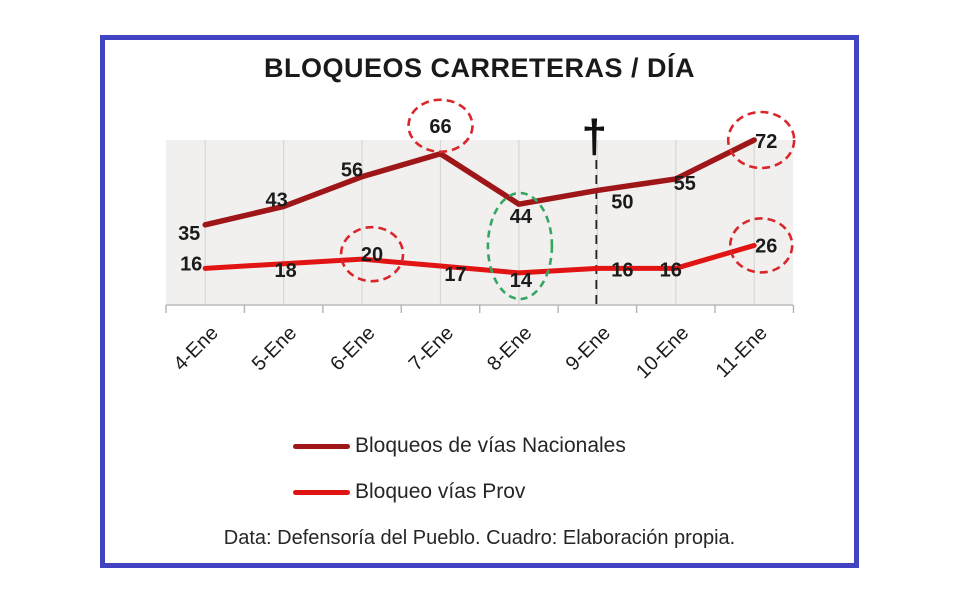  I want to click on legend-item-nacionales: Bloqueos de vías Nacionales, so click(459, 446).